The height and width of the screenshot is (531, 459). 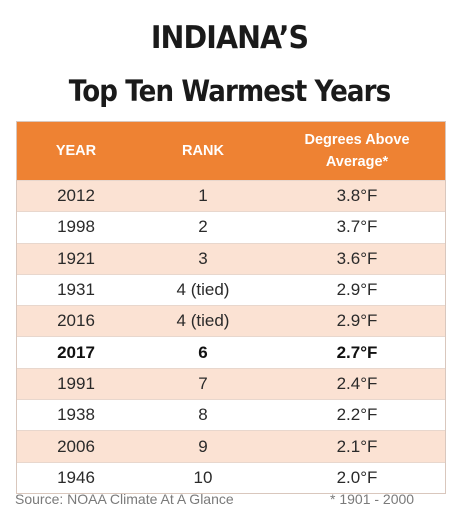 What do you see at coordinates (76, 321) in the screenshot?
I see `cell-year: 2016` at bounding box center [76, 321].